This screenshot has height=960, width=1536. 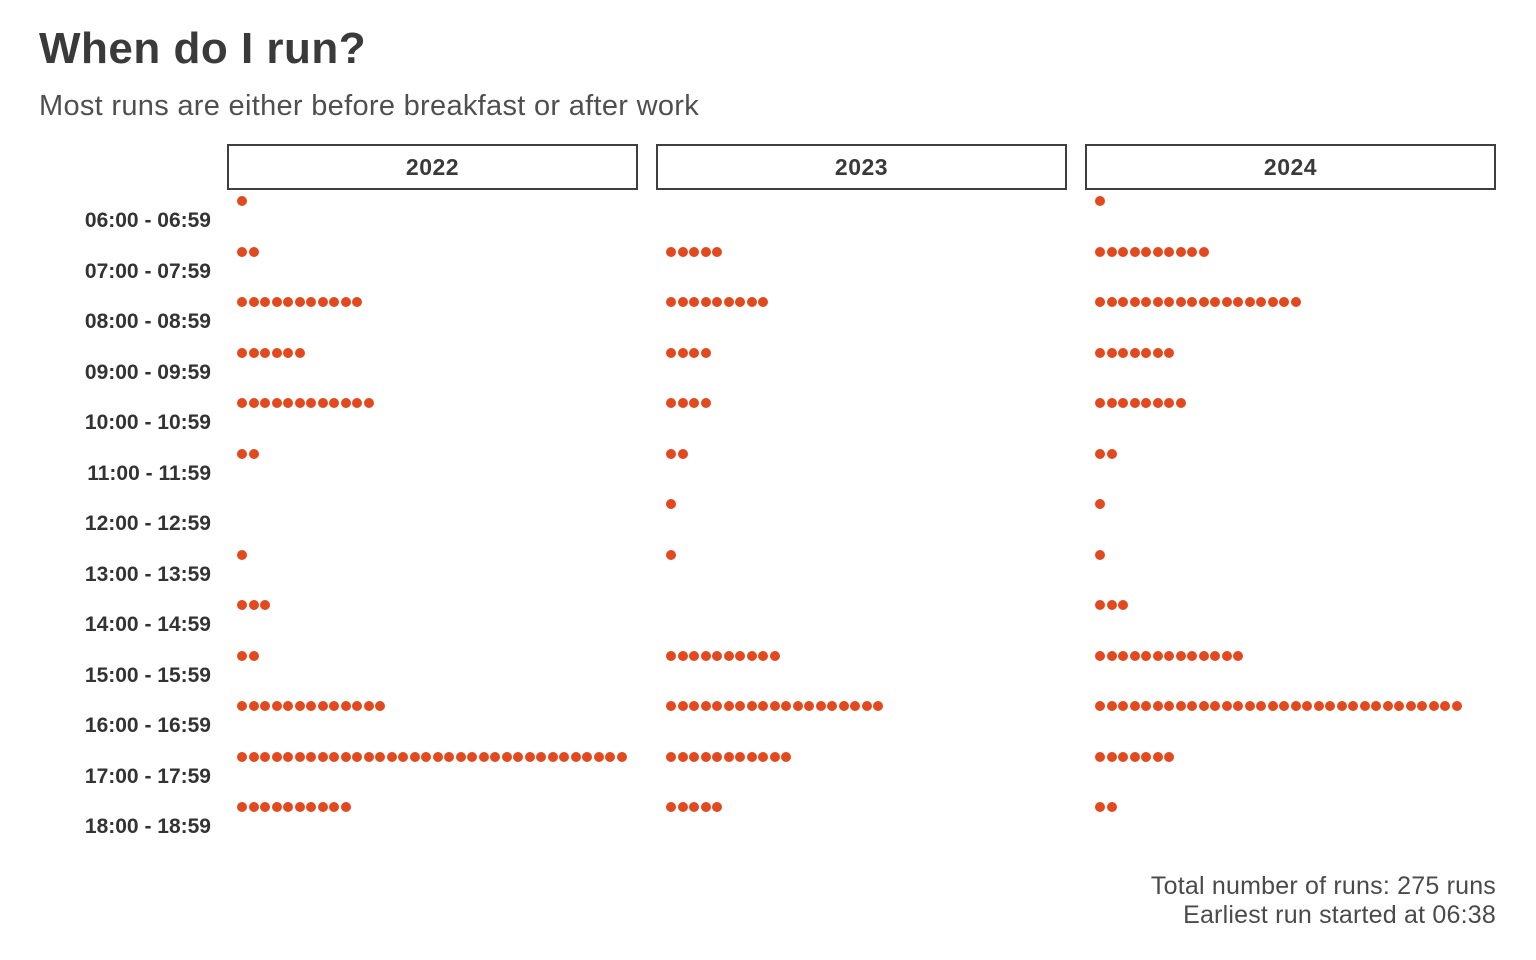 What do you see at coordinates (147, 827) in the screenshot?
I see `time-slot-label: 18:00 - 18:59` at bounding box center [147, 827].